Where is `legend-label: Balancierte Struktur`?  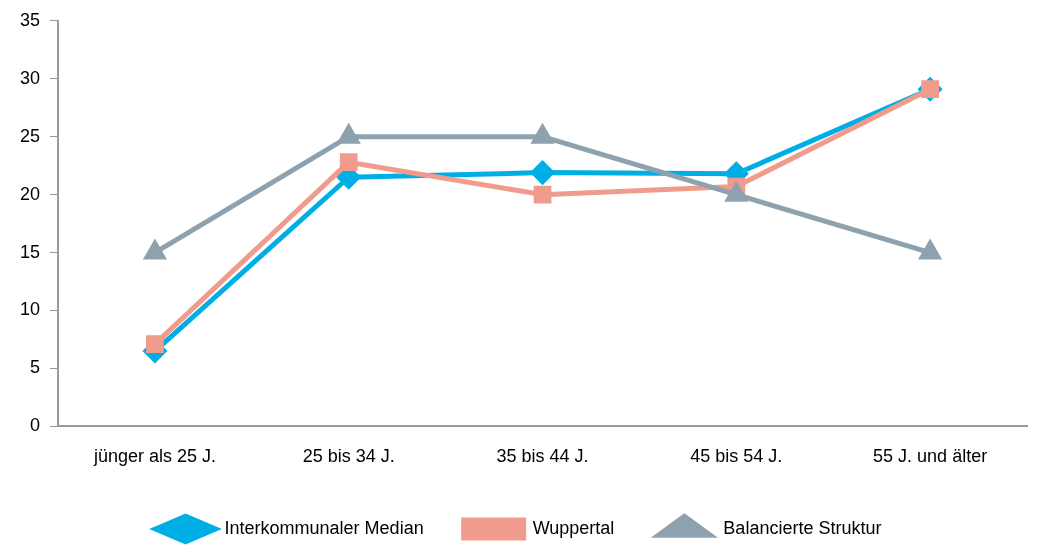 legend-label: Balancierte Struktur is located at coordinates (802, 527).